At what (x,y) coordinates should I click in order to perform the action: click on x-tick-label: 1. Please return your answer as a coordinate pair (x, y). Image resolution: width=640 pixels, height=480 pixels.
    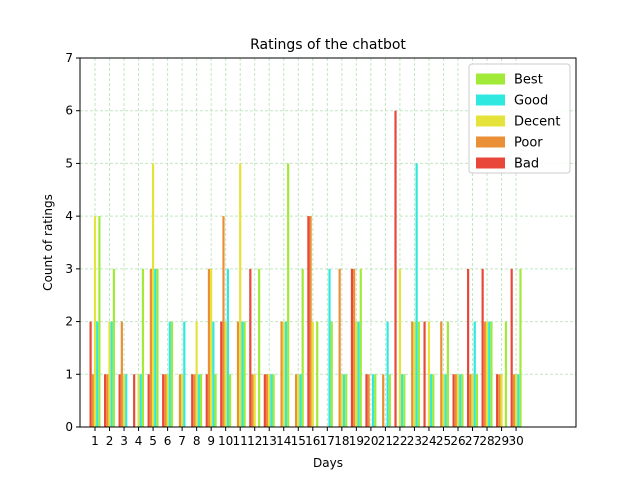
    Looking at the image, I should click on (95, 441).